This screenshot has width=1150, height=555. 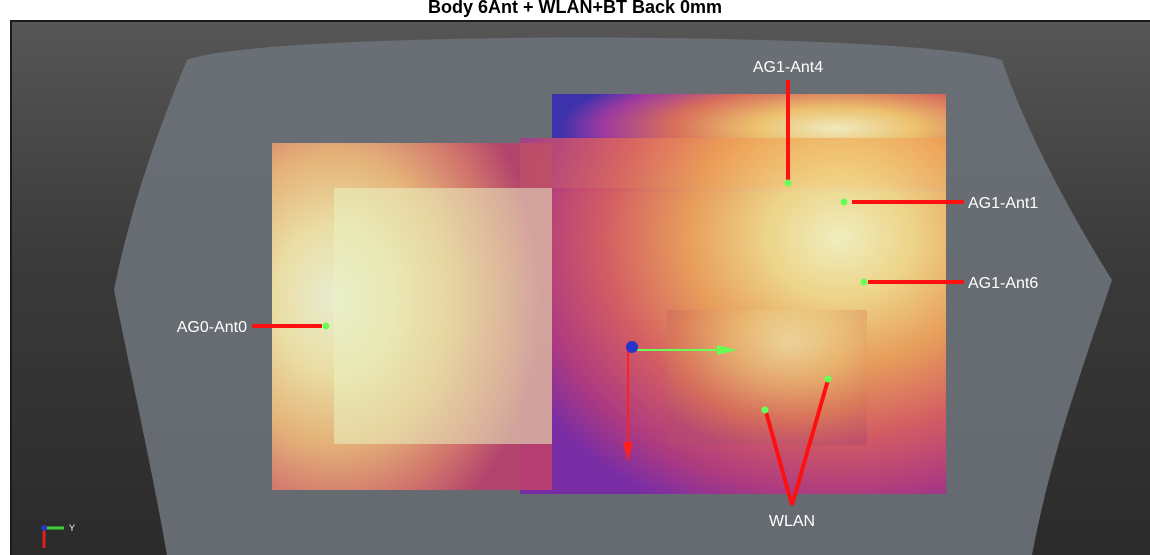 I want to click on heatmap-plane-wlan, so click(x=767, y=377).